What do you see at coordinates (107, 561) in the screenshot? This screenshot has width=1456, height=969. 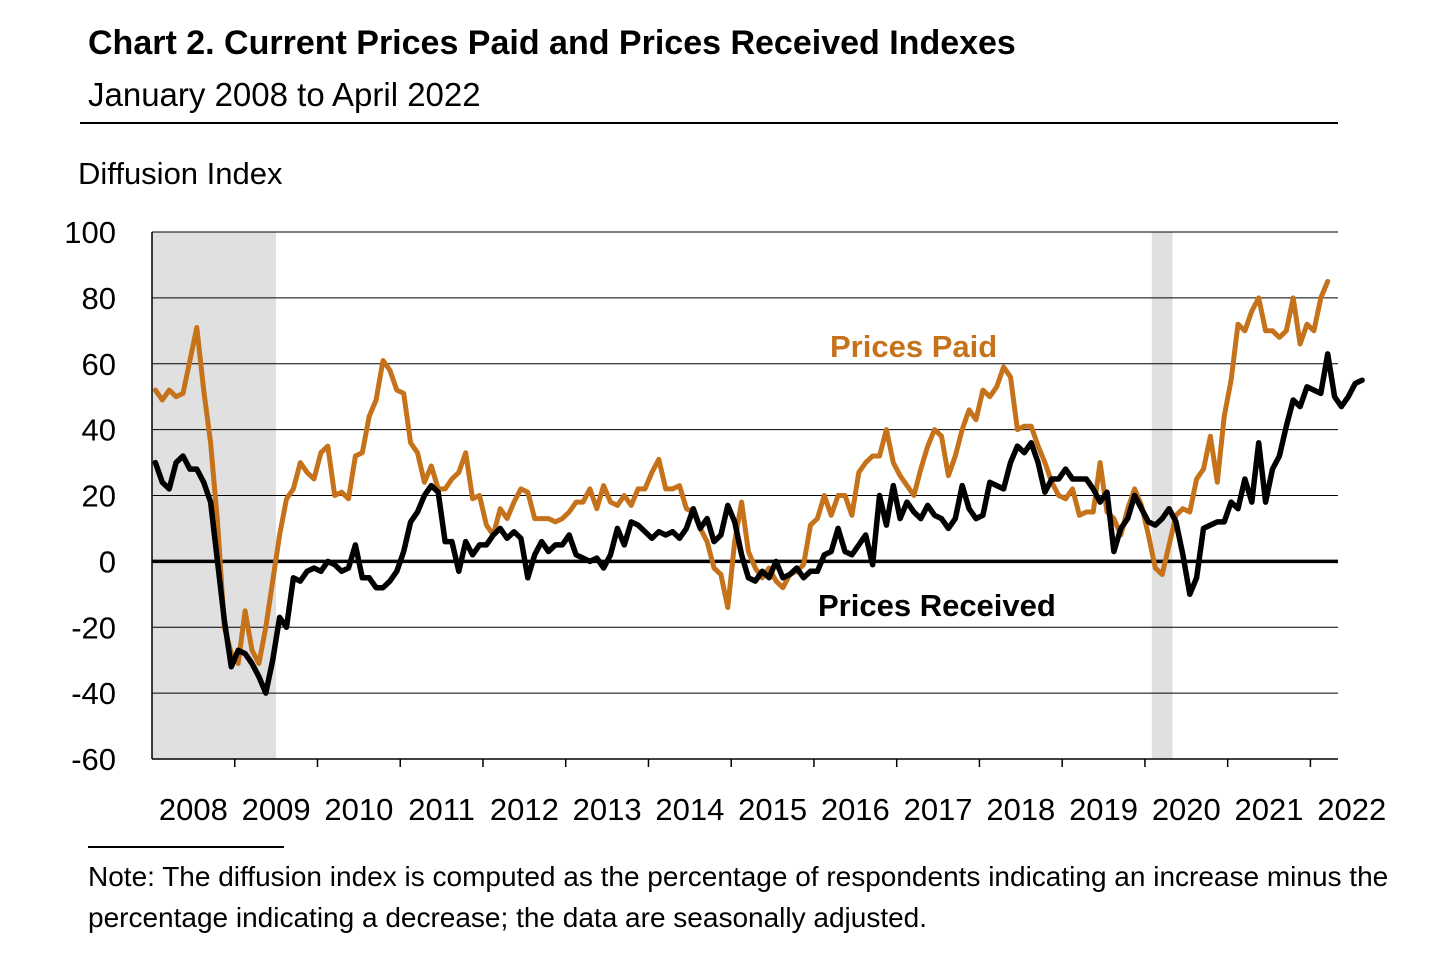 I see `y-tick-label-0: 0` at bounding box center [107, 561].